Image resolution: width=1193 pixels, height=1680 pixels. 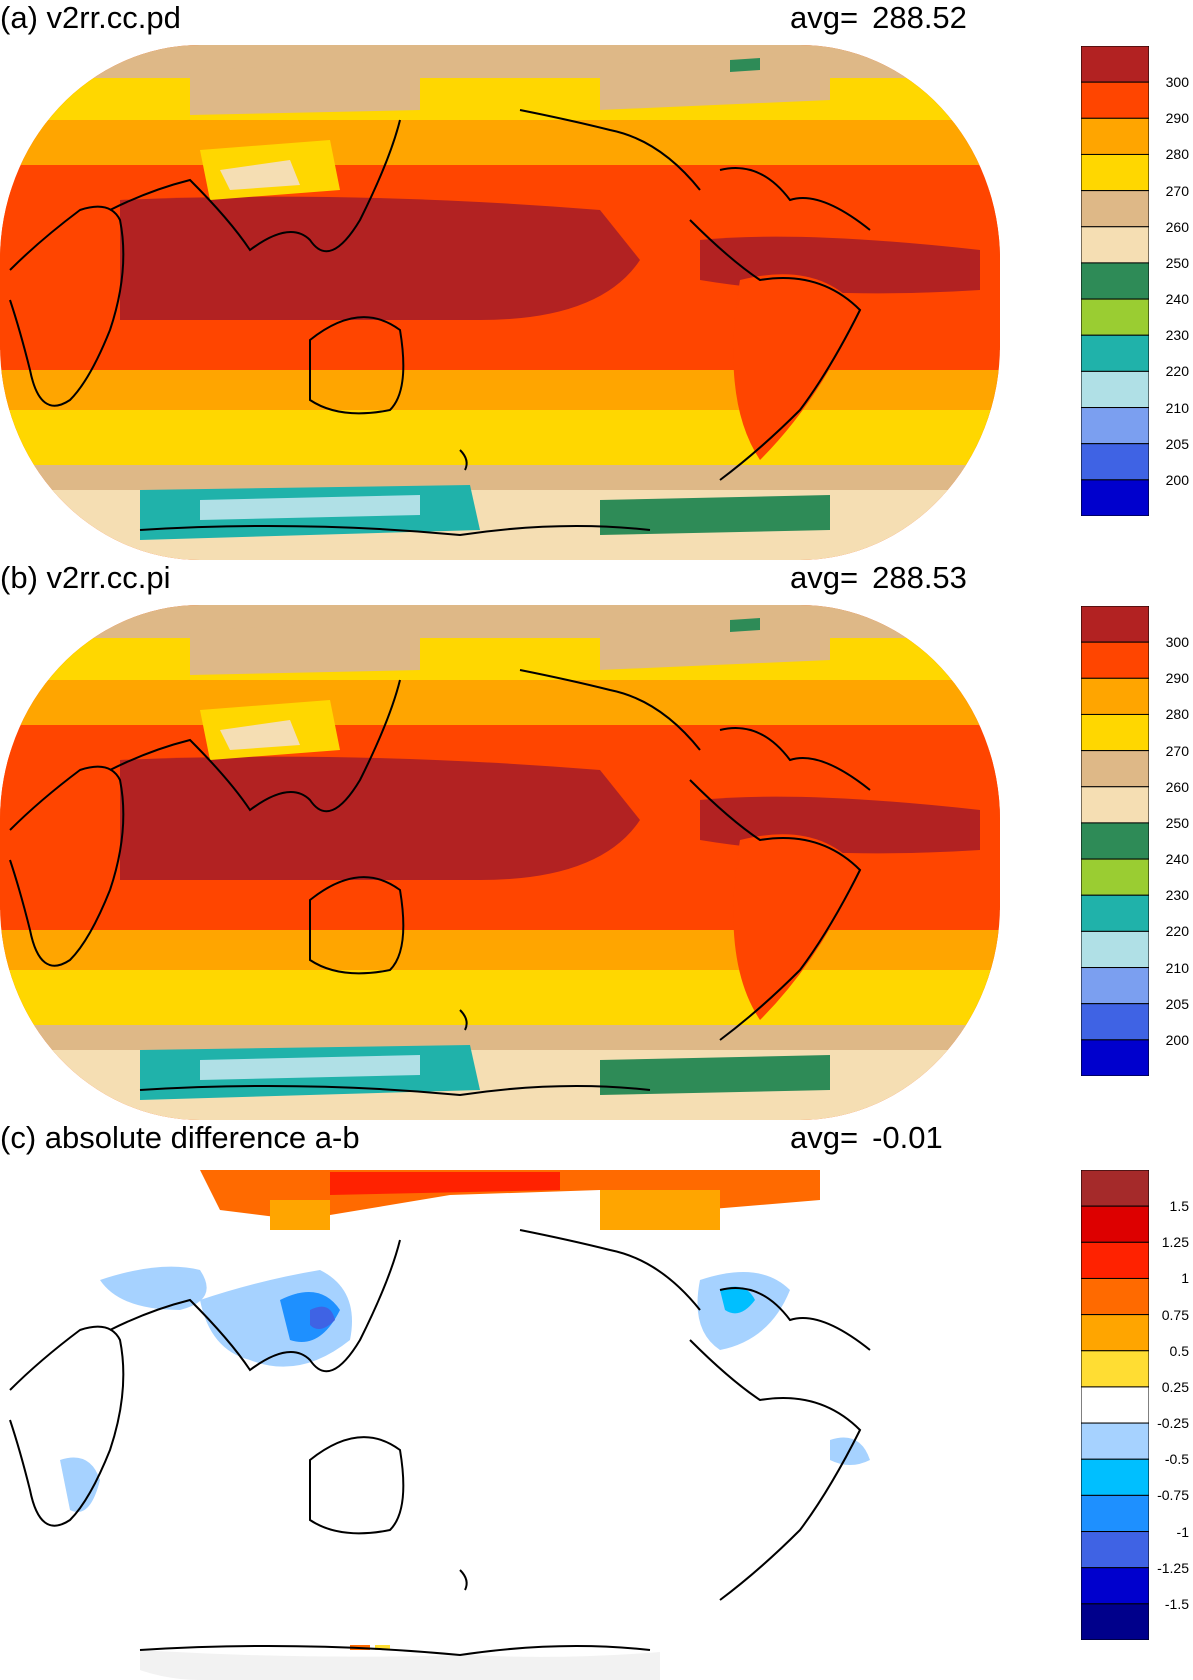 What do you see at coordinates (1179, 1350) in the screenshot?
I see `colorbar-label: 0.5` at bounding box center [1179, 1350].